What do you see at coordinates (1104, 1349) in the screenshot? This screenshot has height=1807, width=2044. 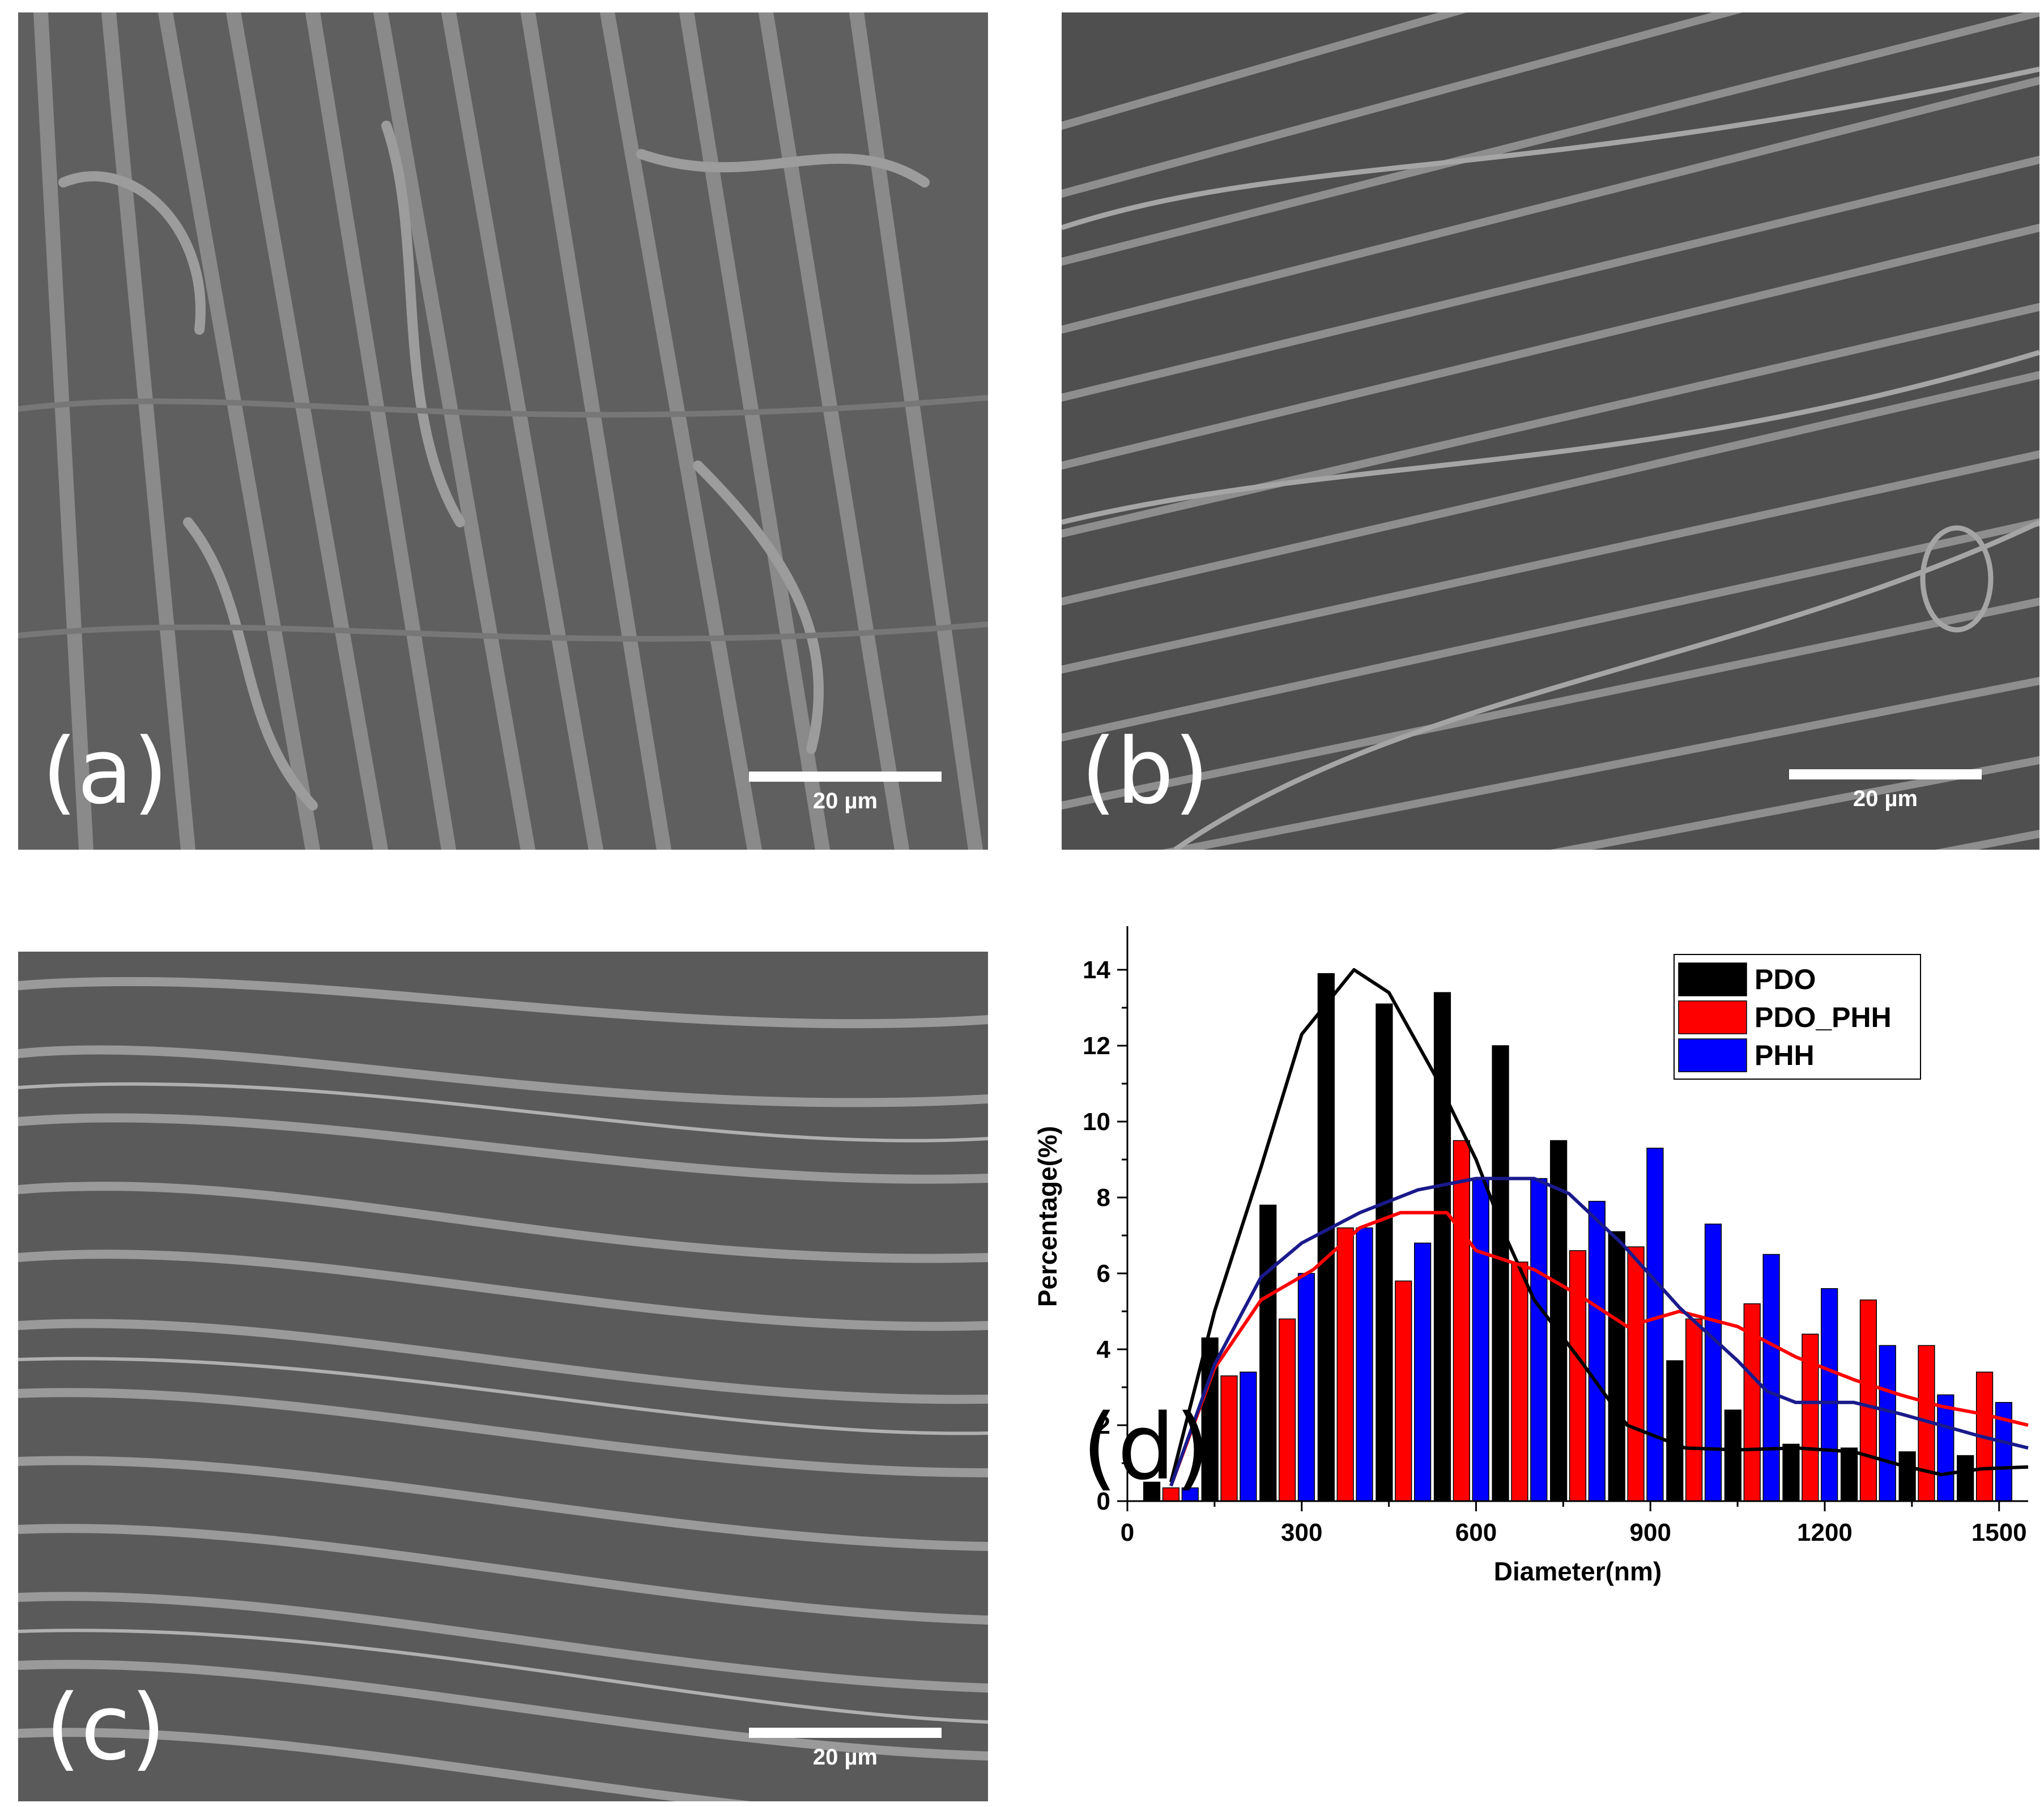 I see `y-tick-label: 4` at bounding box center [1104, 1349].